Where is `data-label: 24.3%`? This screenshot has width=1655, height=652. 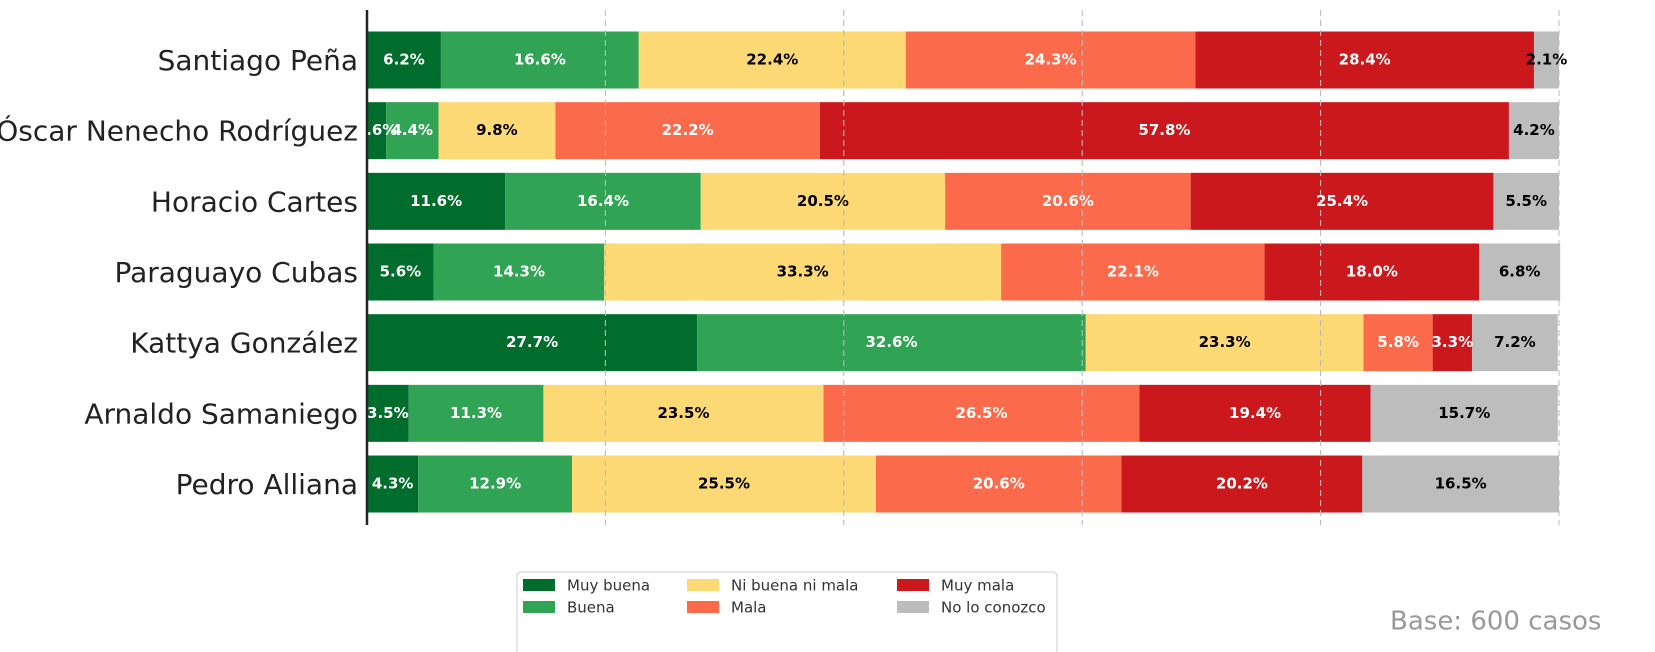 data-label: 24.3% is located at coordinates (1051, 60).